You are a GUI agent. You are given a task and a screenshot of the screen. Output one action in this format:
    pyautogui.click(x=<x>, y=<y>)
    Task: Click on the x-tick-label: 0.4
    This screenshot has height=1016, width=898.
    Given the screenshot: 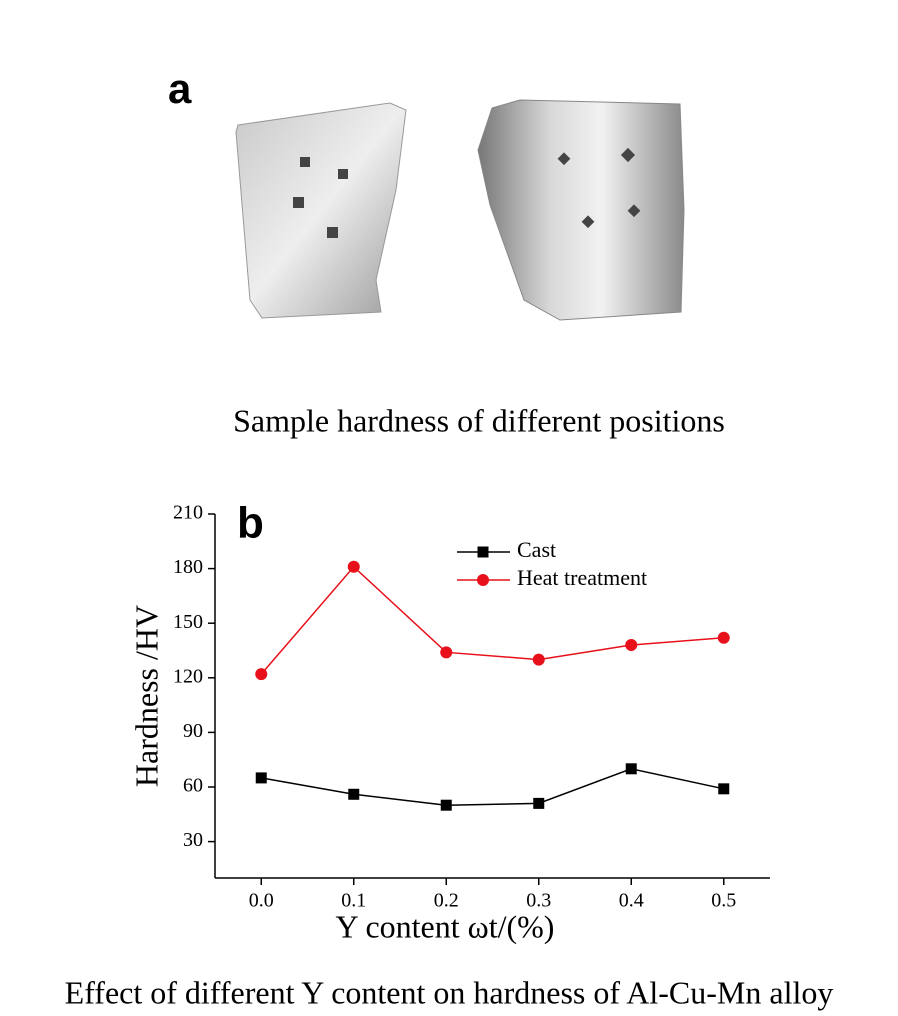 What is the action you would take?
    pyautogui.click(x=631, y=901)
    